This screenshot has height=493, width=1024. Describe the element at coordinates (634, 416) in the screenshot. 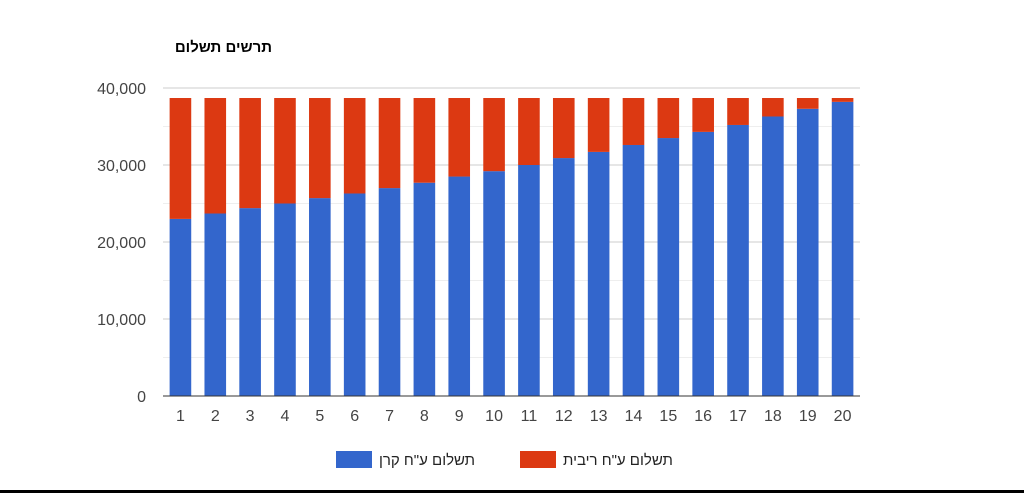

I see `x-tick-label: 14` at that location.